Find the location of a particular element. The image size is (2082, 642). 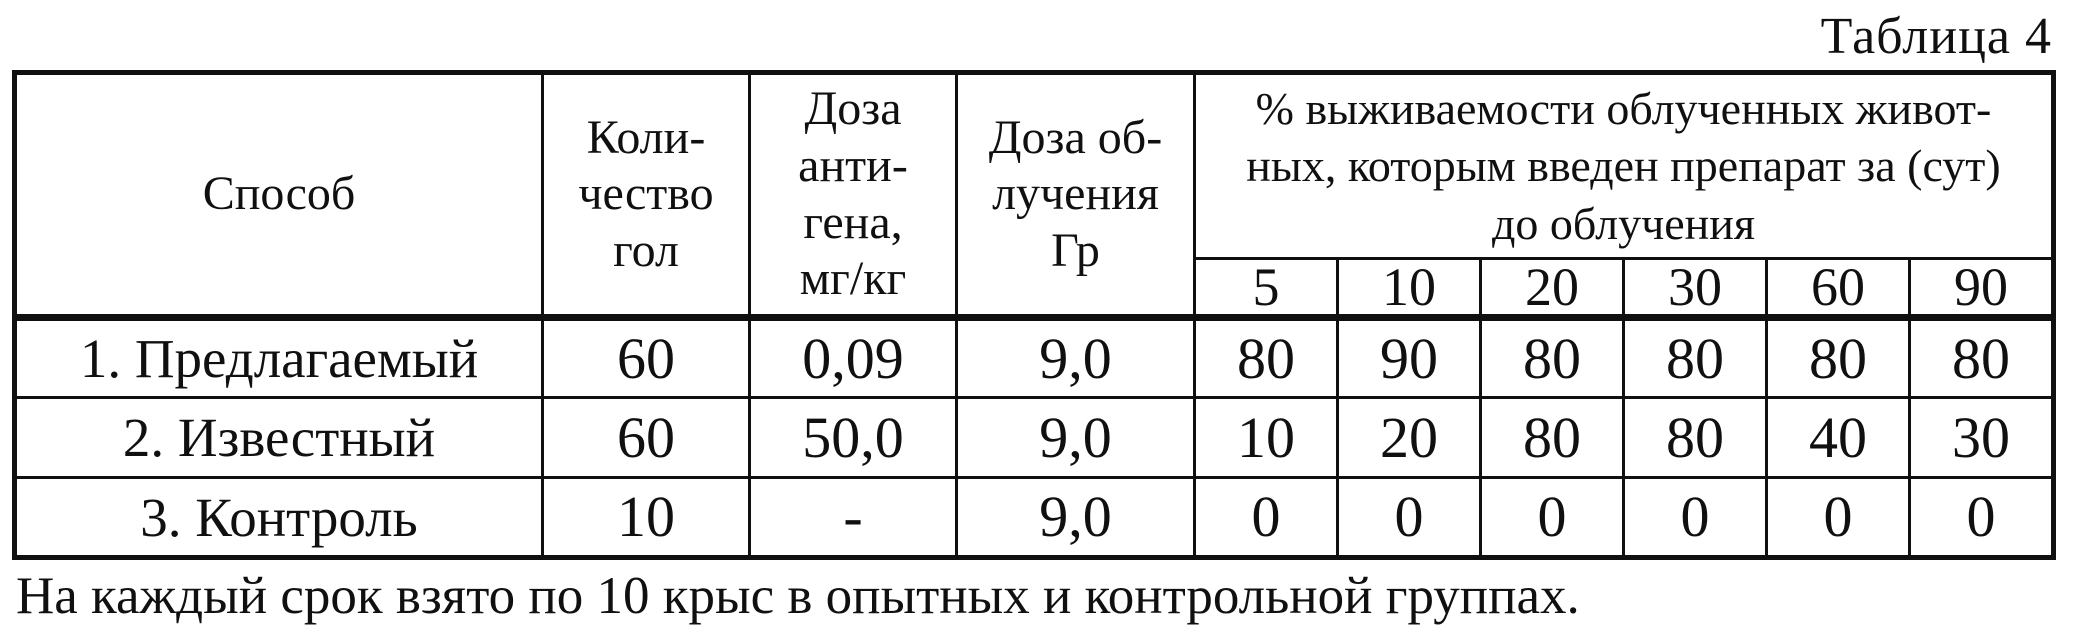

col-header-day-30: 30 is located at coordinates (1695, 288).